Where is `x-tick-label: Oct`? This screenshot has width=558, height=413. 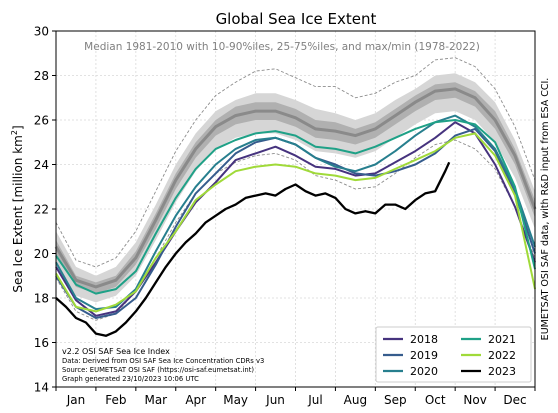 x-tick-label: Oct is located at coordinates (435, 400).